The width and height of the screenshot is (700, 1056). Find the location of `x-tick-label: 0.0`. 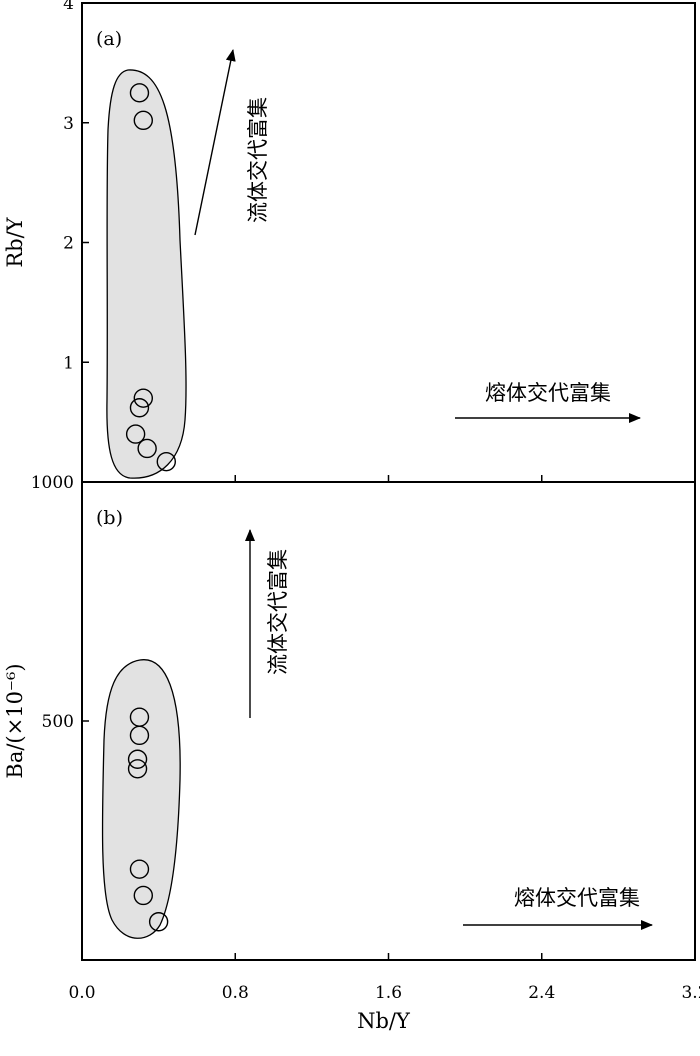

x-tick-label: 0.0 is located at coordinates (81, 993).